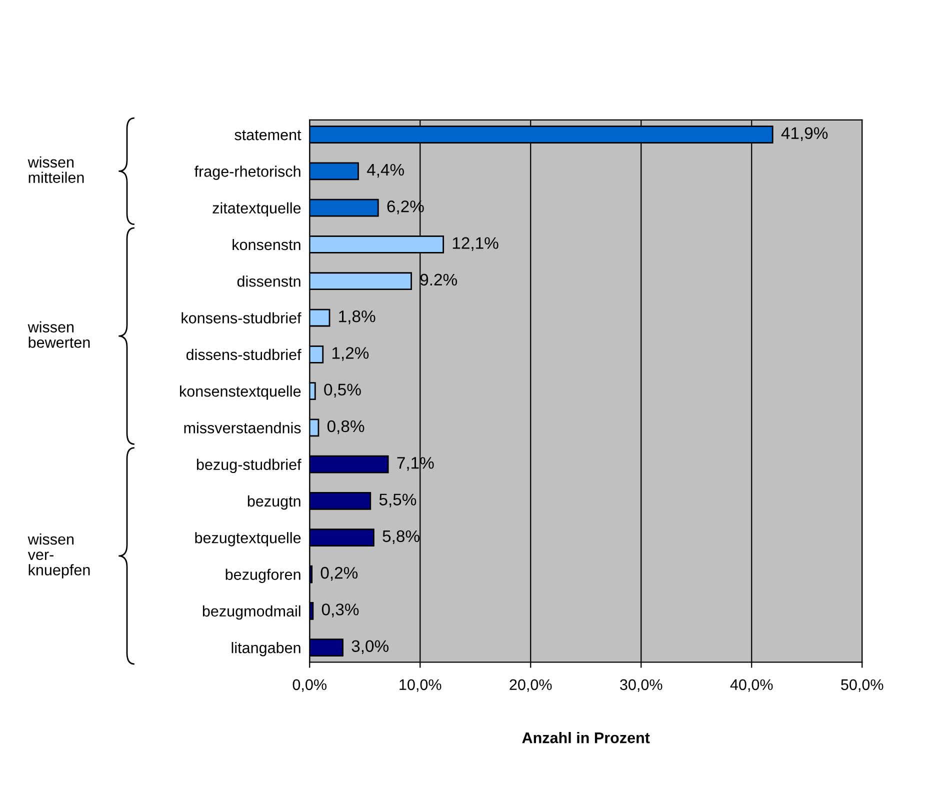  What do you see at coordinates (268, 281) in the screenshot?
I see `y-tick-label: dissenstn` at bounding box center [268, 281].